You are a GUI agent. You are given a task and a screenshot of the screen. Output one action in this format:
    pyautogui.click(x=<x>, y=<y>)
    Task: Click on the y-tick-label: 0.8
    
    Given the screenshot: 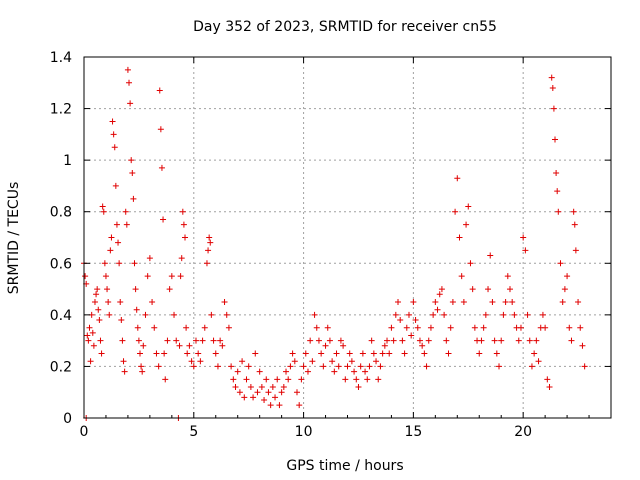 What is the action you would take?
    pyautogui.click(x=61, y=213)
    